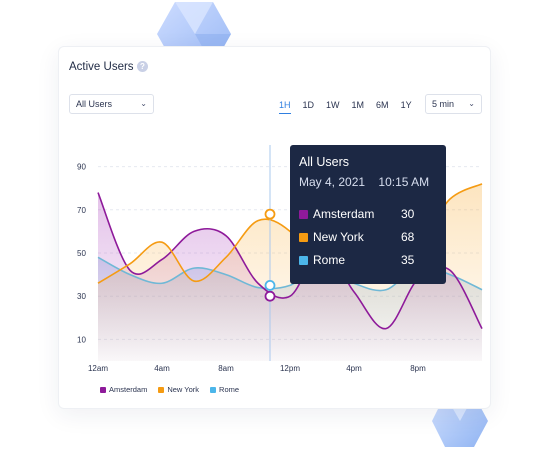 This screenshot has height=451, width=554. I want to click on x-tick-label: 8am, so click(226, 368).